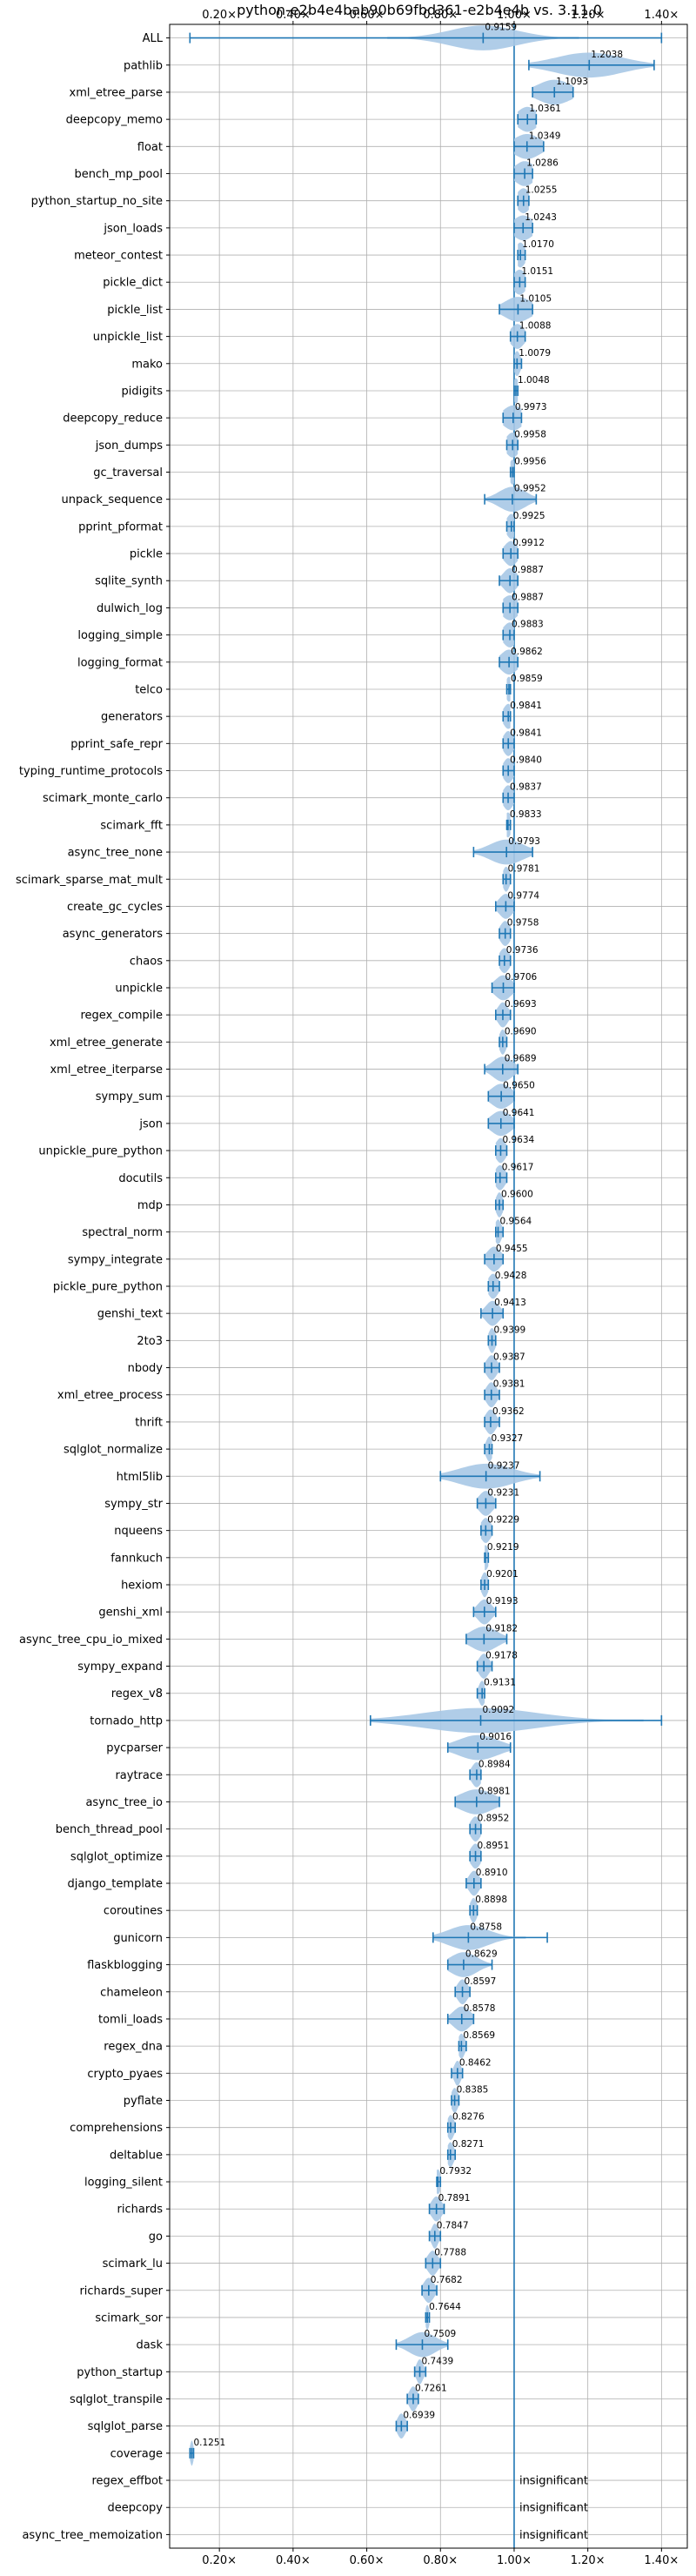 Image resolution: width=696 pixels, height=2576 pixels. Describe the element at coordinates (510, 1303) in the screenshot. I see `value-label: 0.9413` at that location.